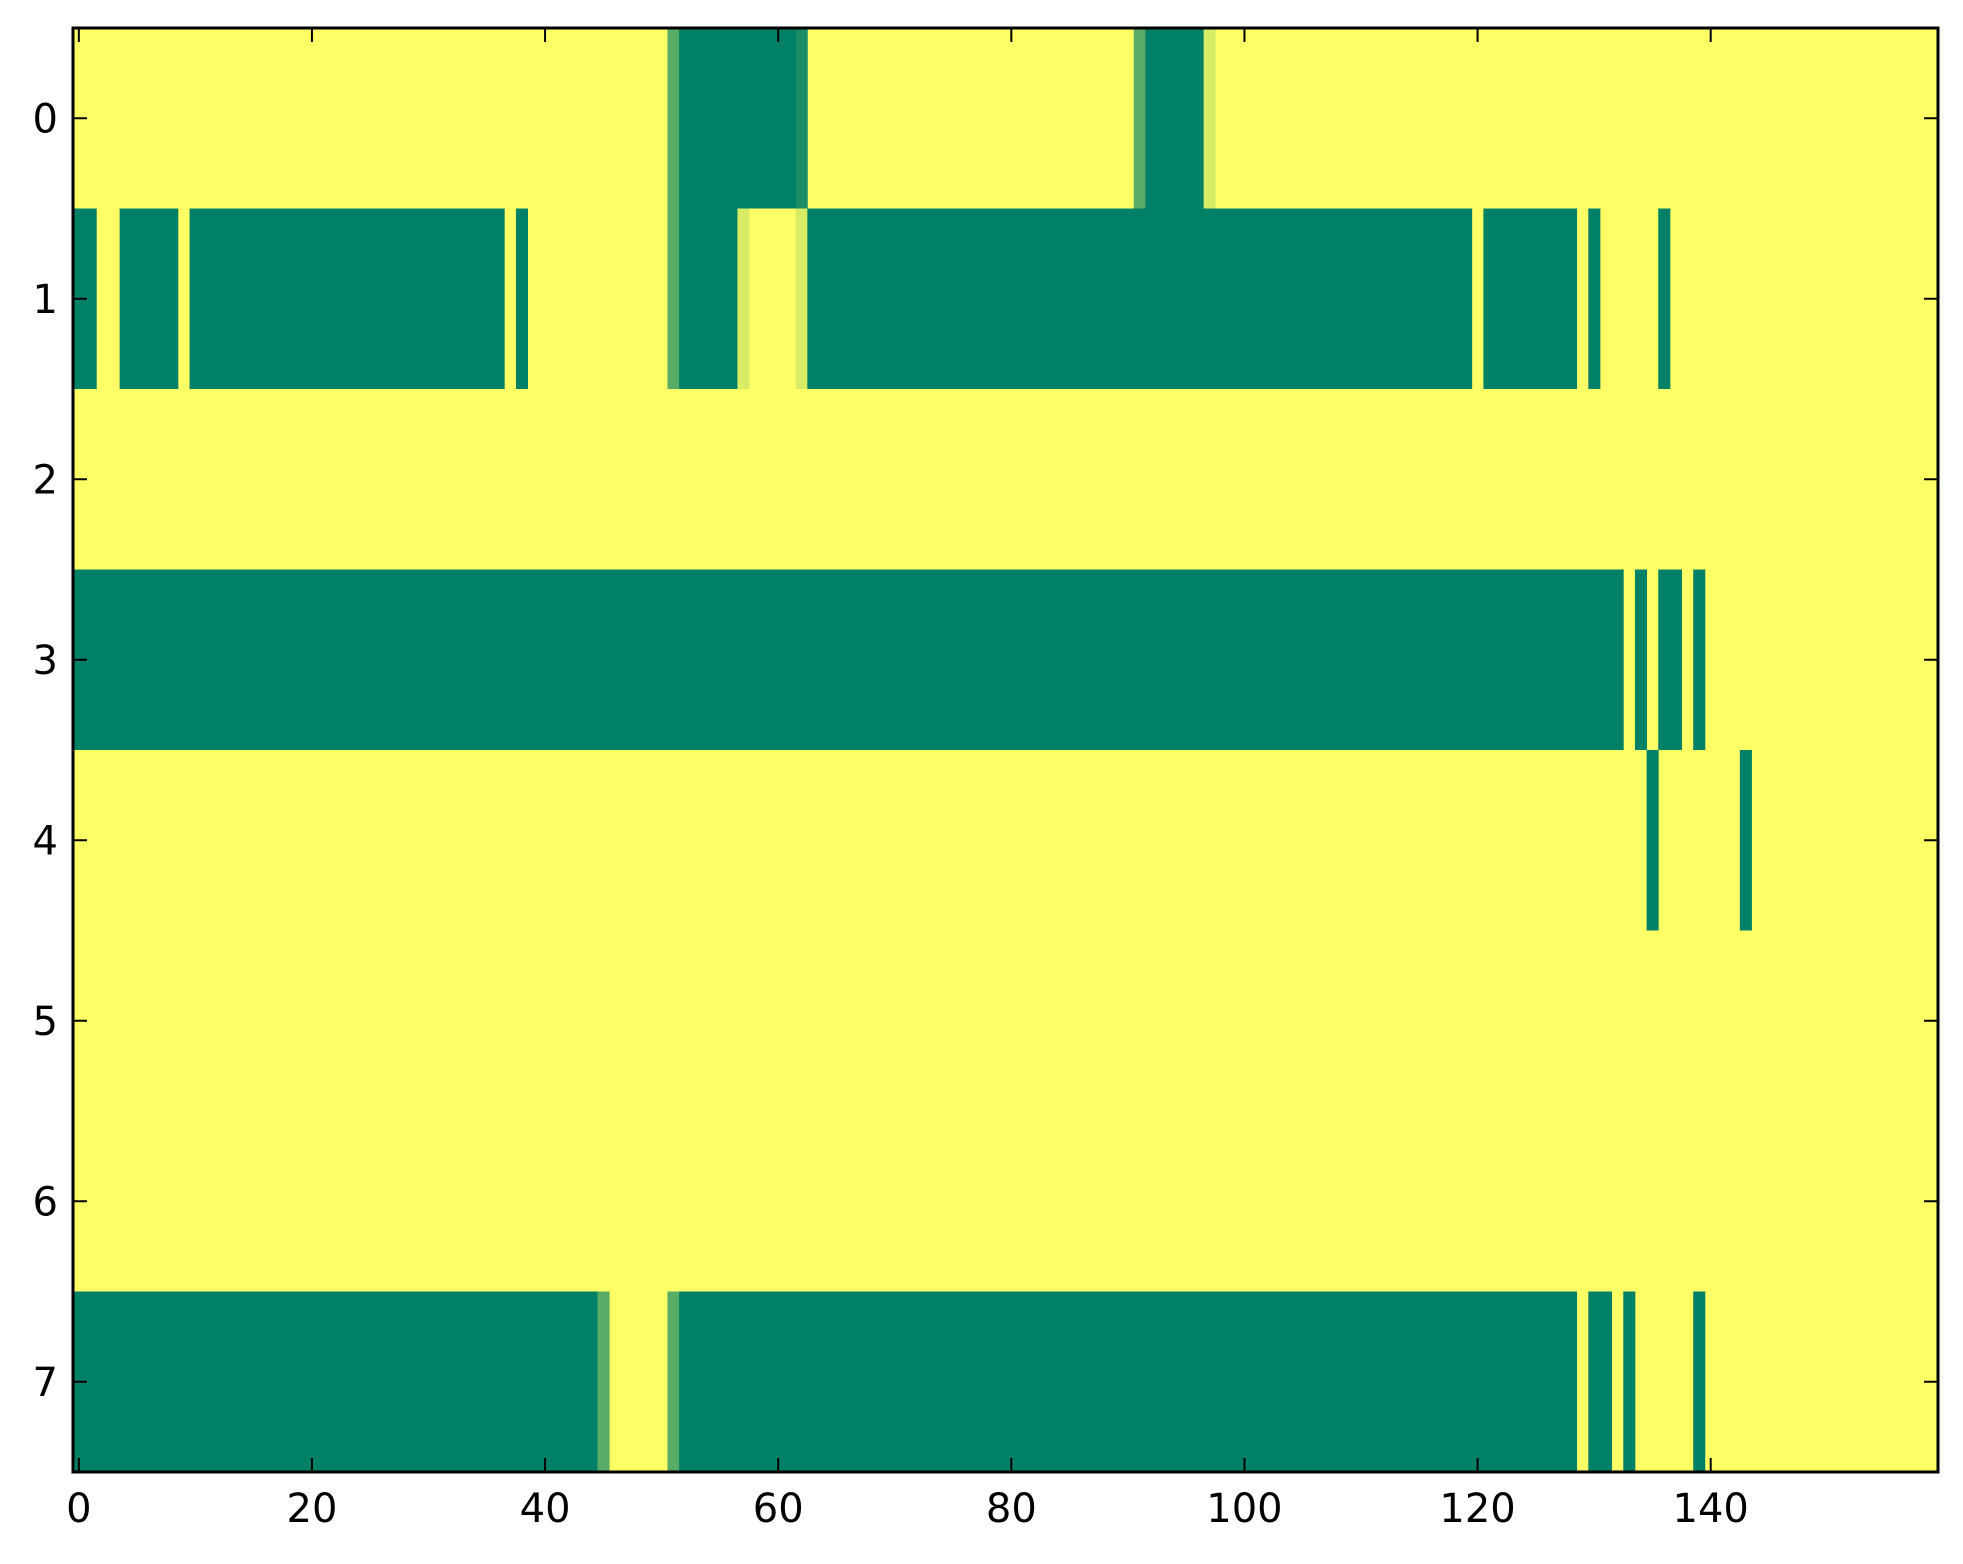 This screenshot has height=1564, width=1963. Describe the element at coordinates (45, 1383) in the screenshot. I see `y-tick-label: 7` at that location.